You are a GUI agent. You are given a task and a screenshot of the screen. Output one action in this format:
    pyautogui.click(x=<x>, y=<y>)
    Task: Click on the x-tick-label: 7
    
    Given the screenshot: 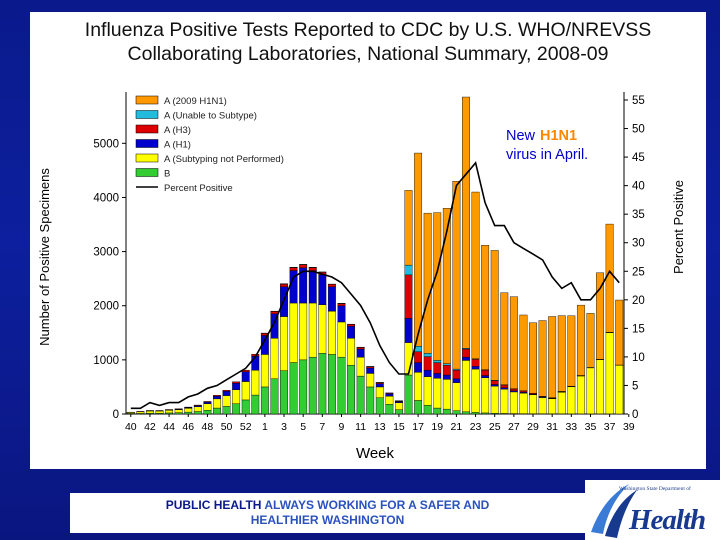 What is the action you would take?
    pyautogui.click(x=322, y=427)
    